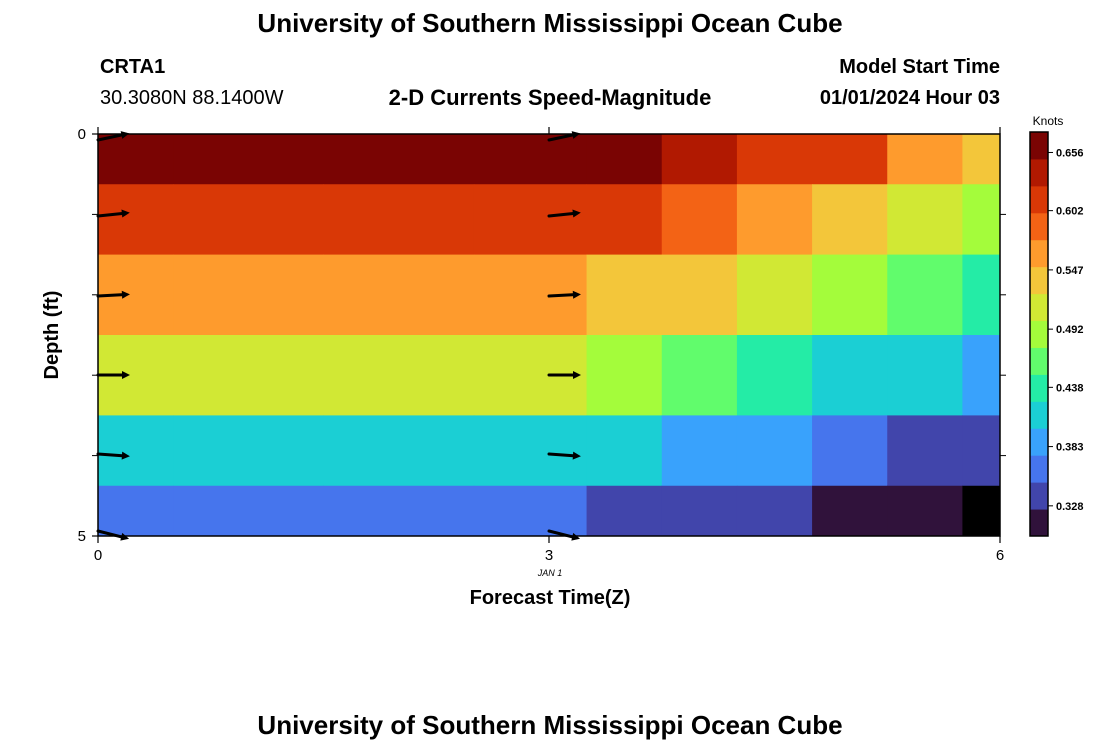  Describe the element at coordinates (1048, 121) in the screenshot. I see `colorbar-label: Knots` at that location.